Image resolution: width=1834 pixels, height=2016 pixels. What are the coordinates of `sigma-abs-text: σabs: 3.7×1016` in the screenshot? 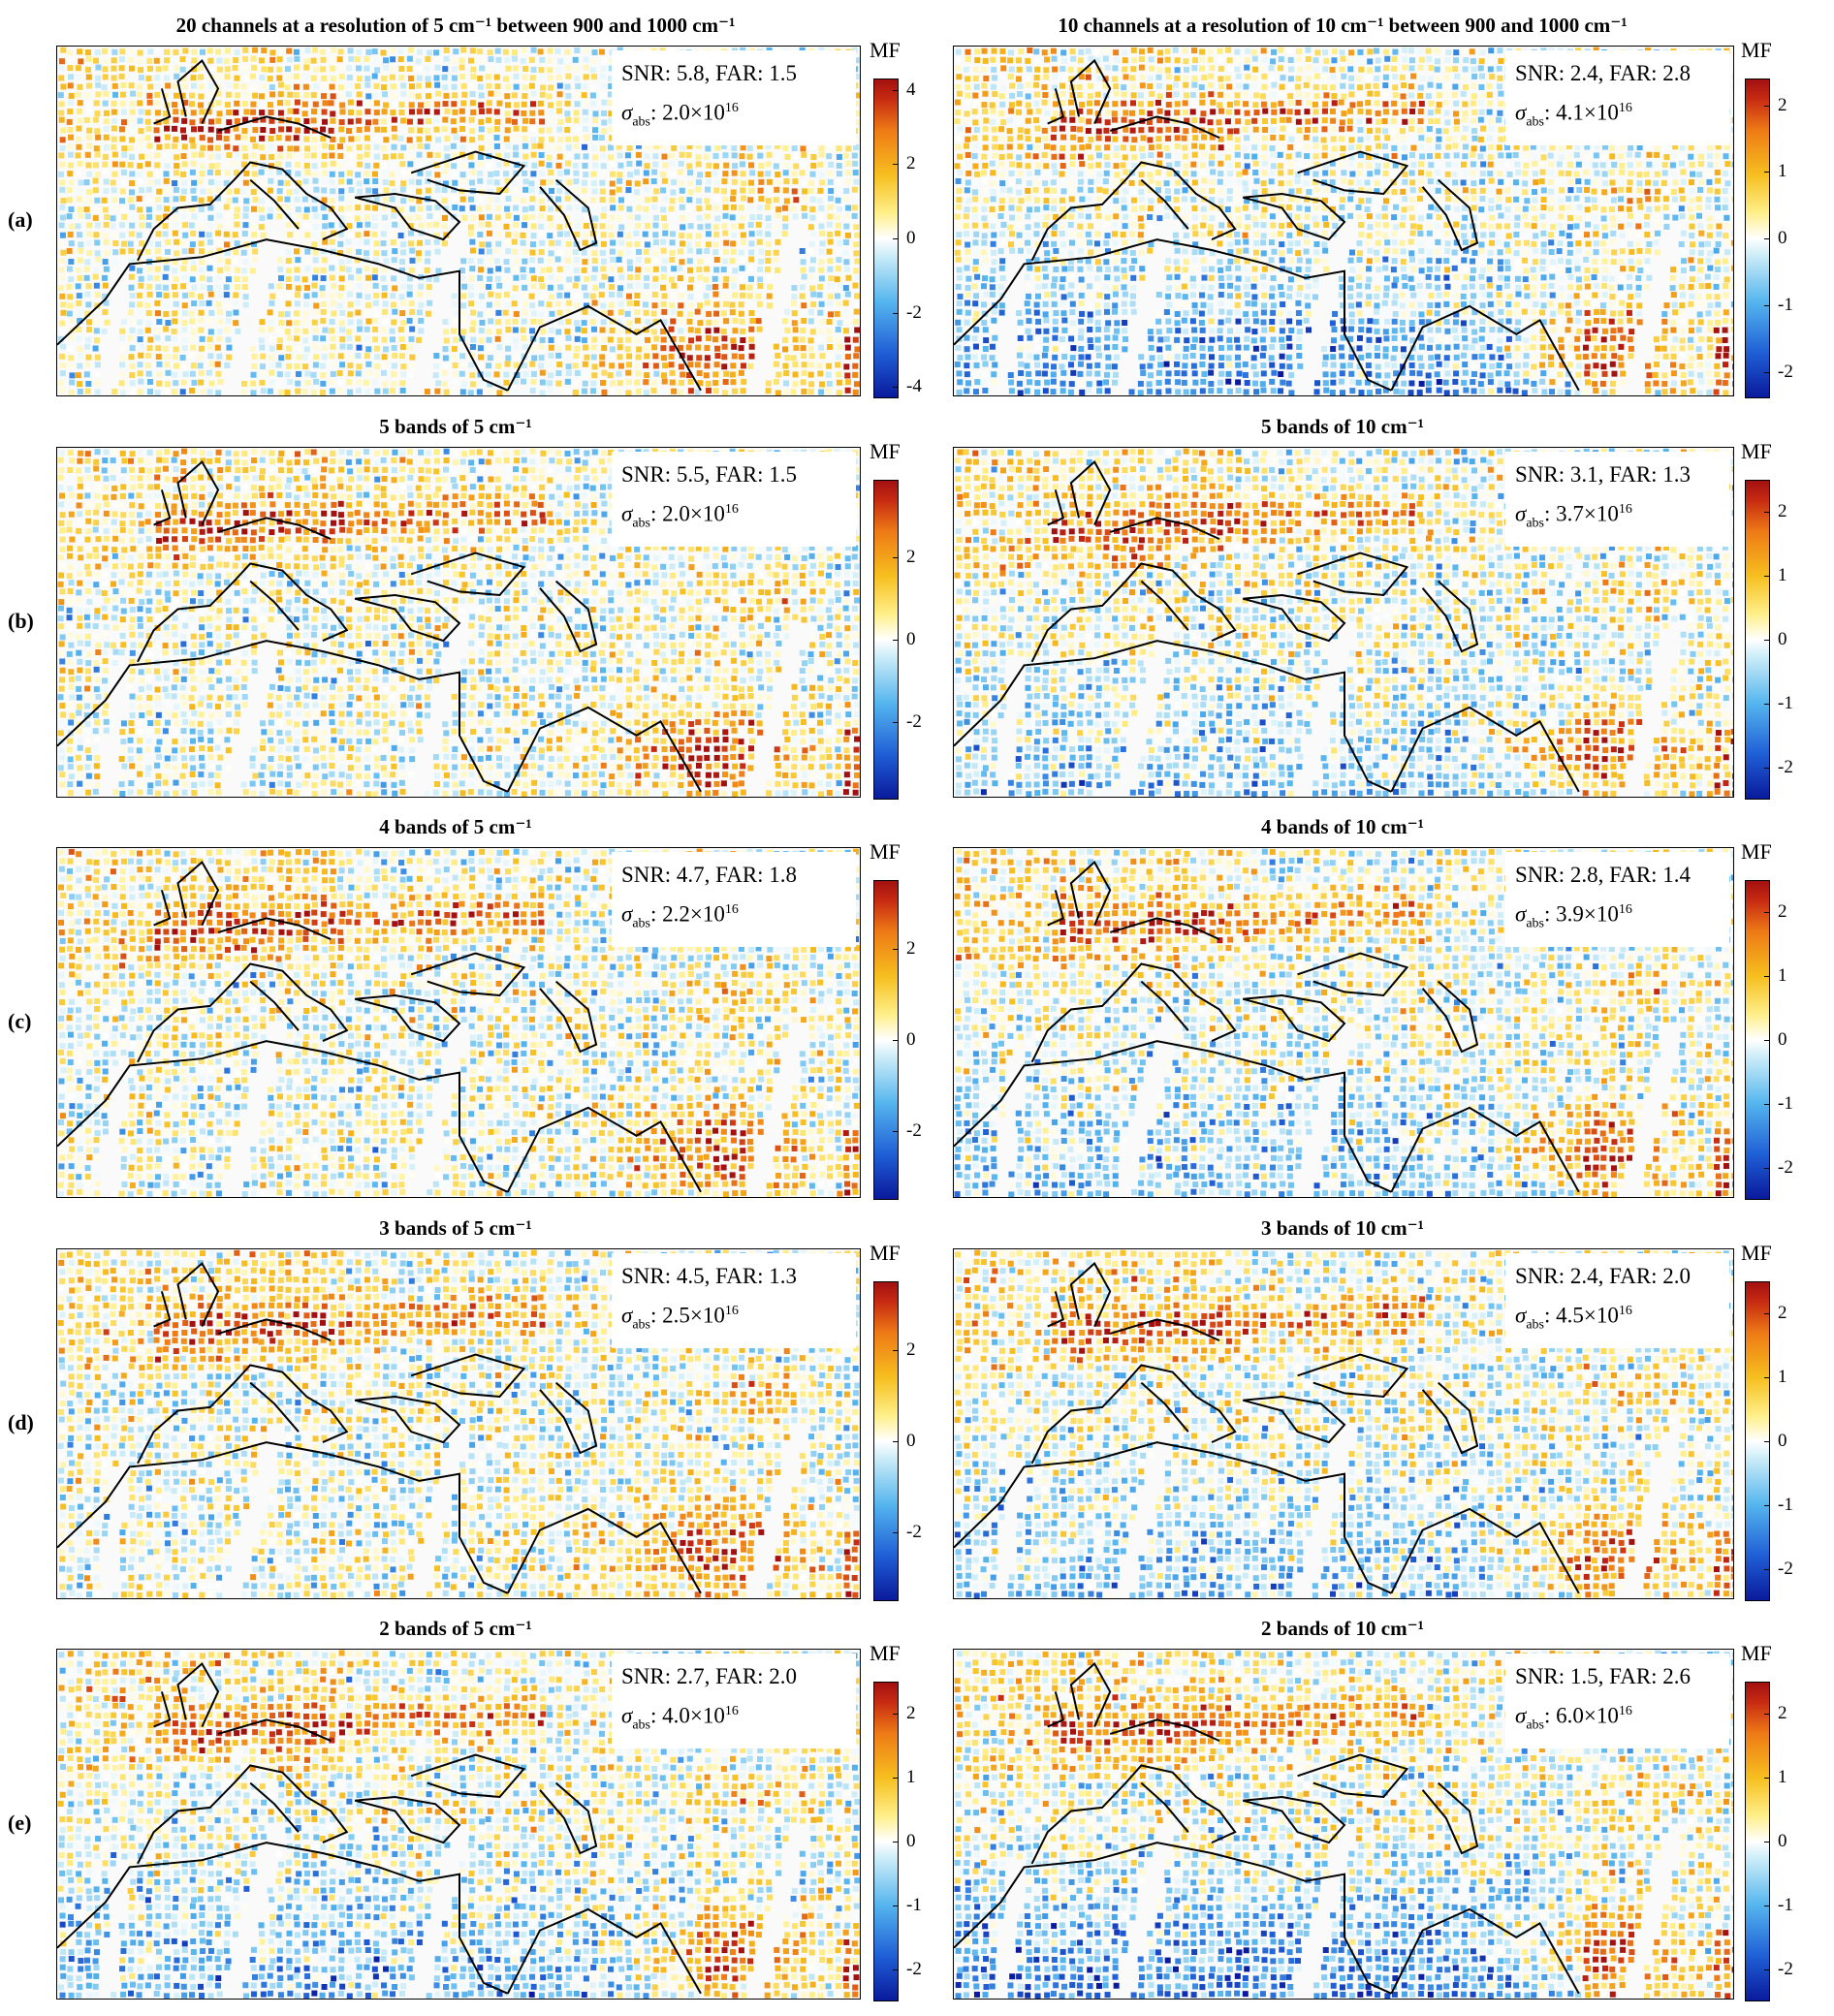 It's located at (1617, 516).